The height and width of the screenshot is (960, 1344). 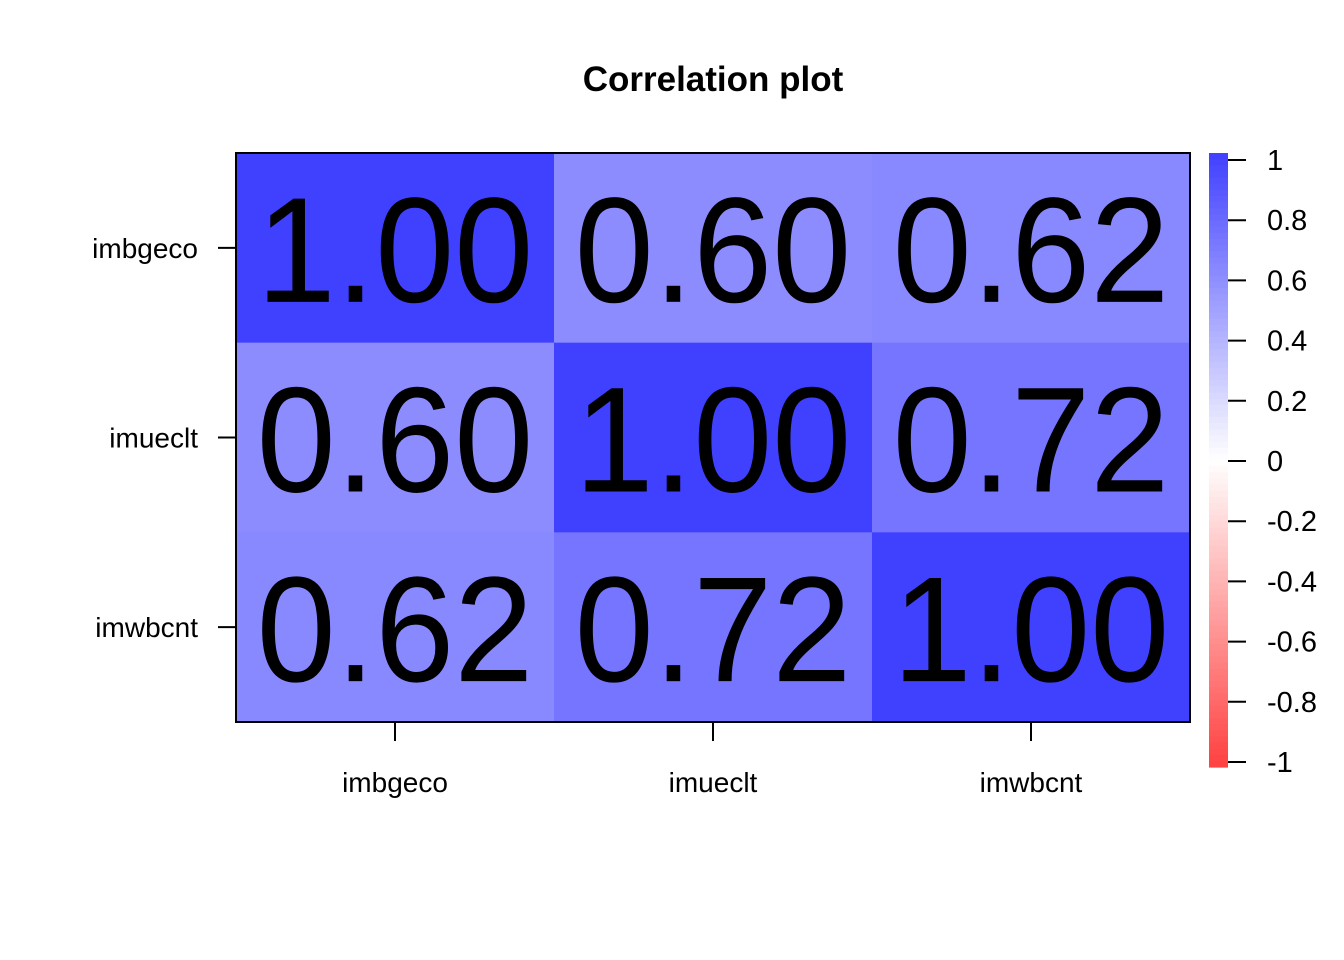 I want to click on legend-tick-label: -0.4, so click(x=1292, y=582).